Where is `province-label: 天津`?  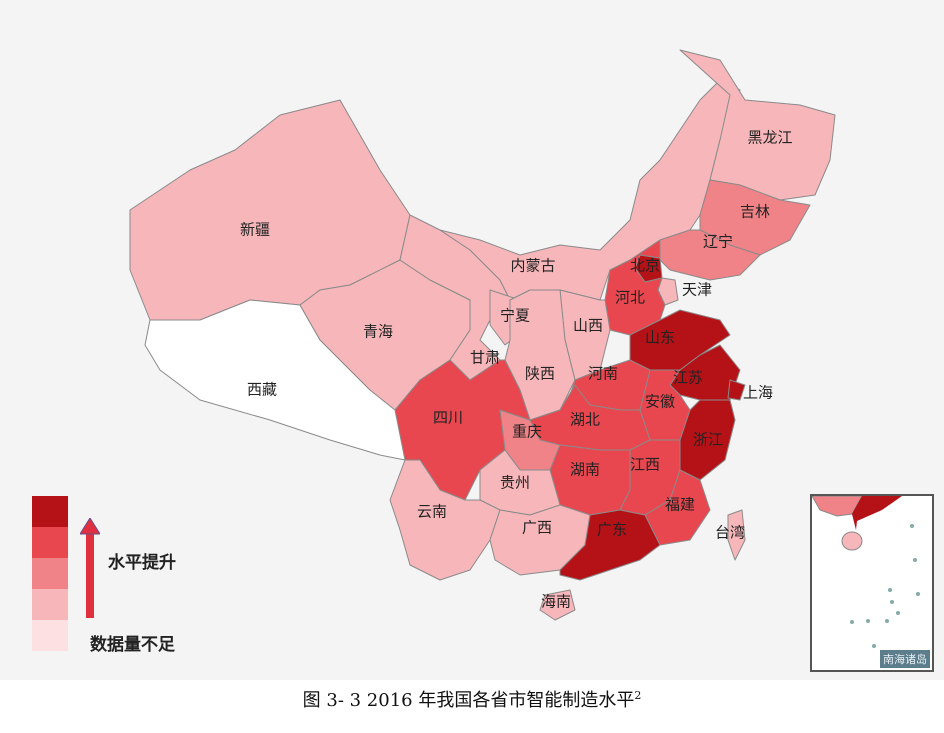
province-label: 天津 is located at coordinates (697, 290).